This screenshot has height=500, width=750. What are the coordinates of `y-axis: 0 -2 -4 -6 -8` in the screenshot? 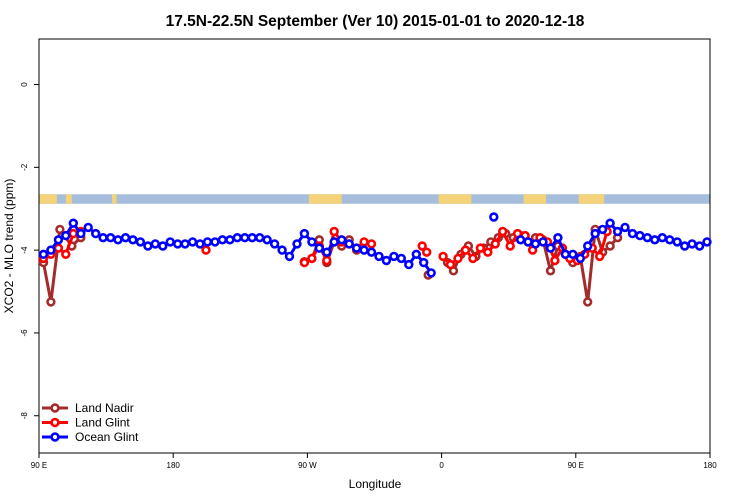 It's located at (29, 250).